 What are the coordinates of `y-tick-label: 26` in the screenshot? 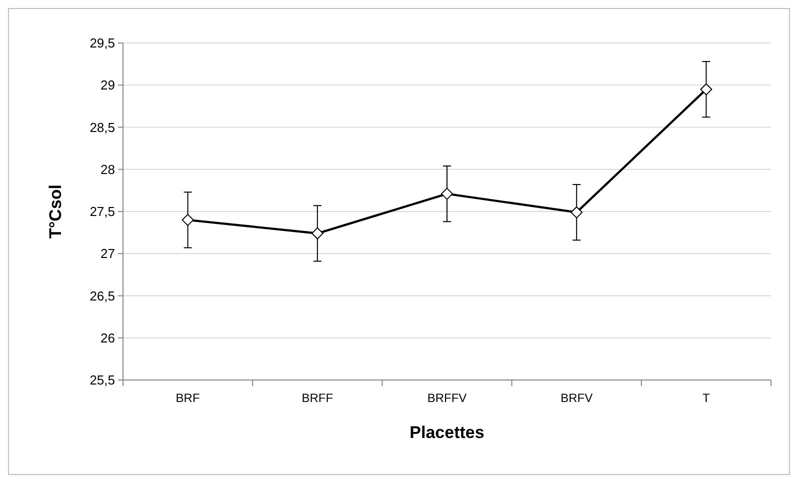 It's located at (107, 338).